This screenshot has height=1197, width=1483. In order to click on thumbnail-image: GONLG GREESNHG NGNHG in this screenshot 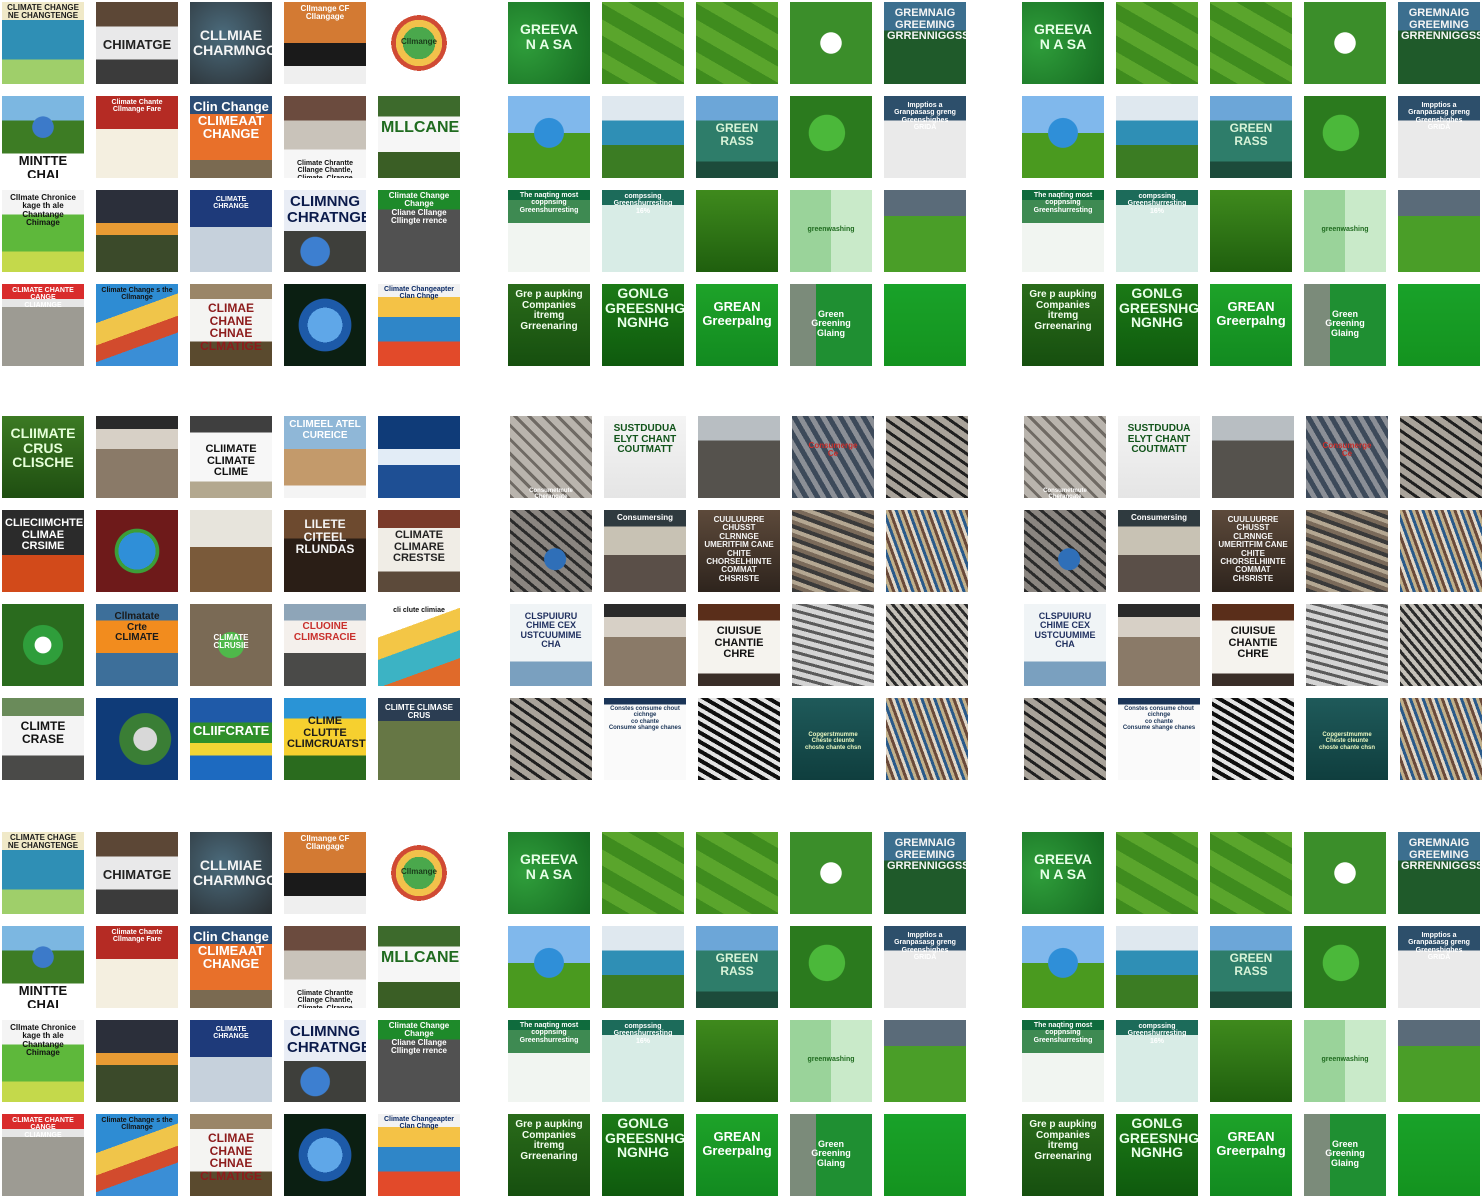, I will do `click(643, 1155)`.